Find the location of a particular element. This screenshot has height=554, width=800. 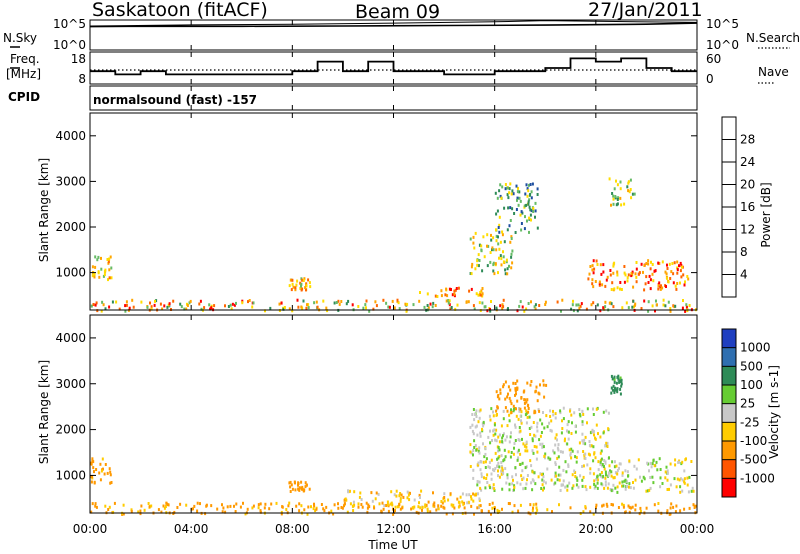

colorbar-tick-label: 12 is located at coordinates (747, 230).